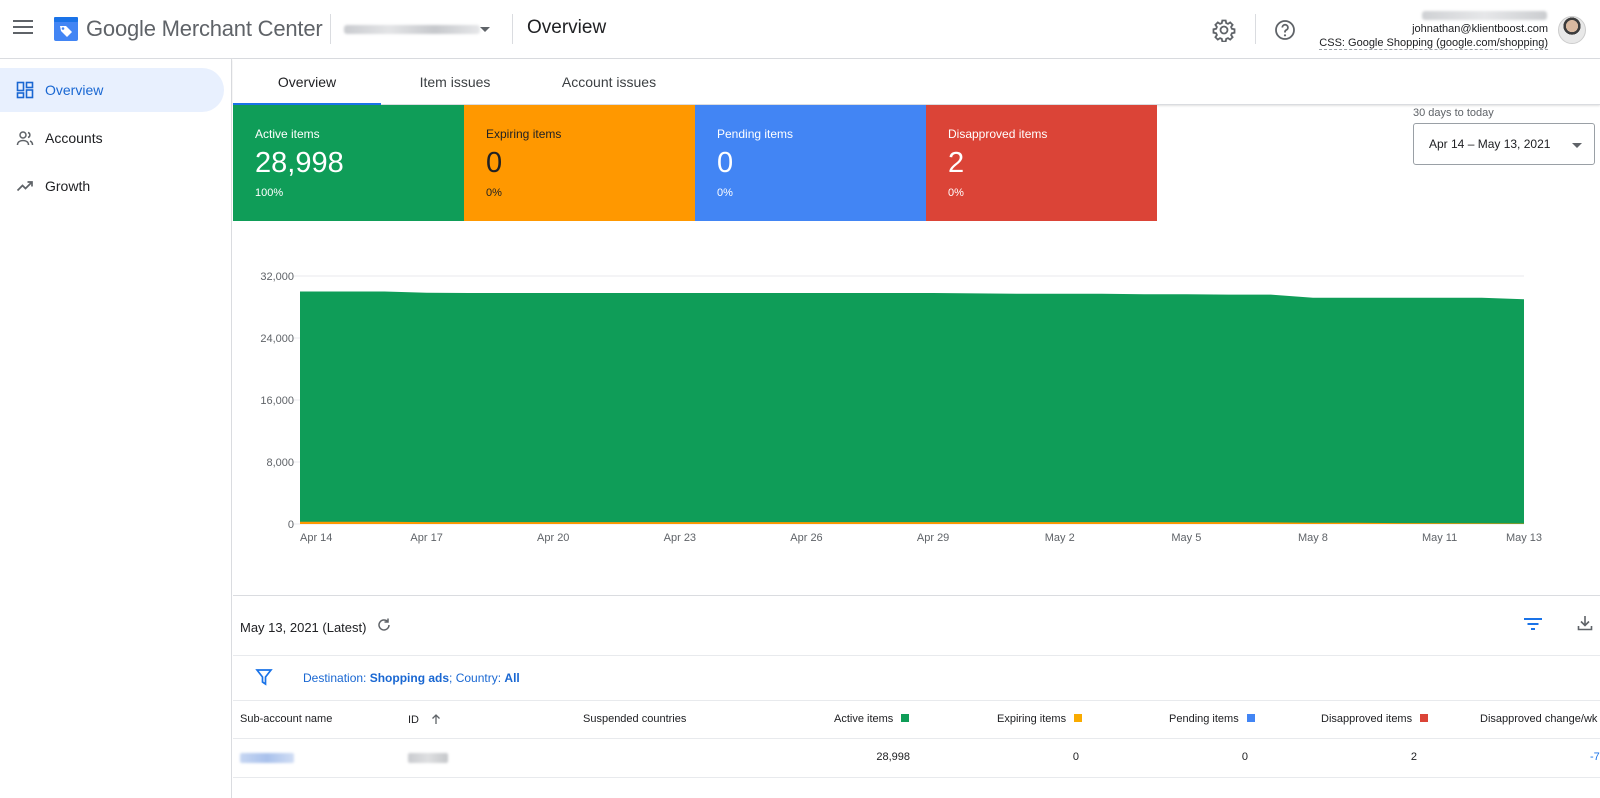 The image size is (1600, 798). What do you see at coordinates (1585, 623) in the screenshot?
I see `download-icon` at bounding box center [1585, 623].